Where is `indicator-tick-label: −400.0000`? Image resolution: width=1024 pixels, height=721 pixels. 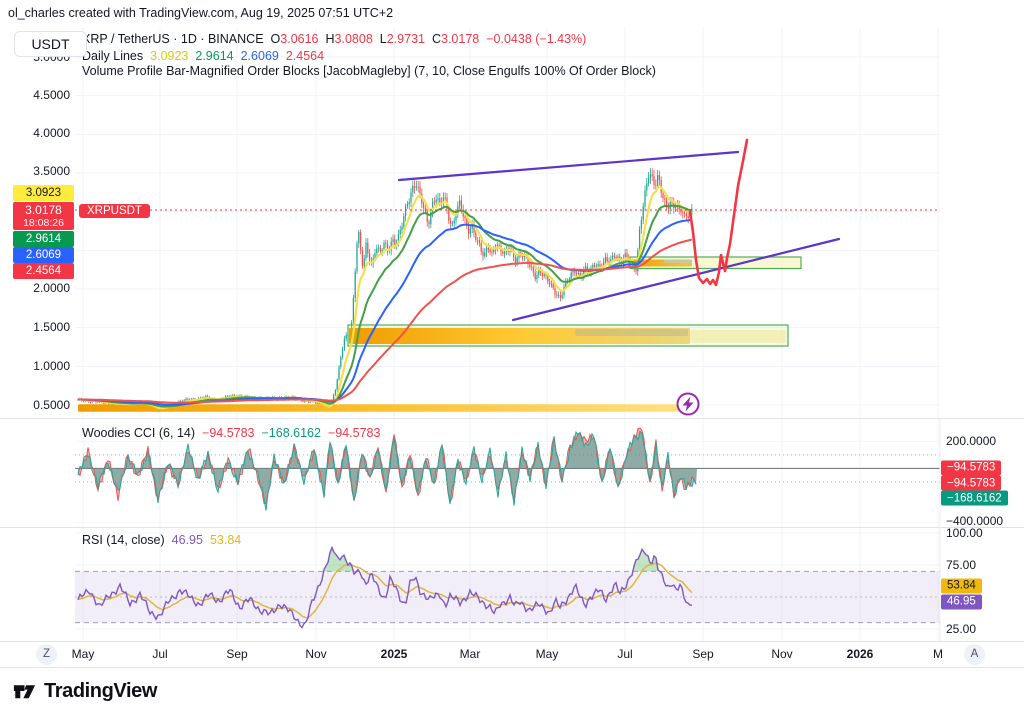 indicator-tick-label: −400.0000 is located at coordinates (975, 521).